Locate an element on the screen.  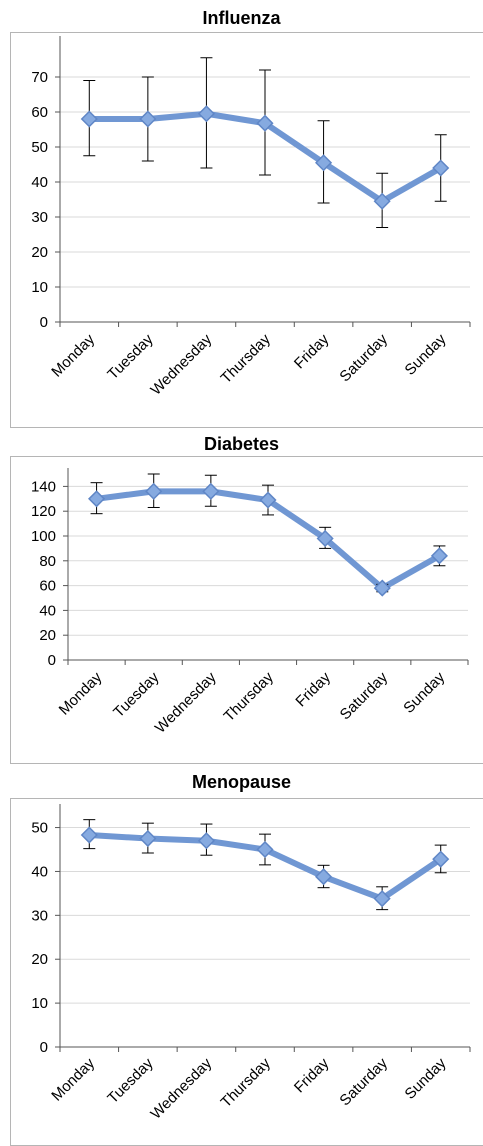
y-tick-label: 120 is located at coordinates (43, 511).